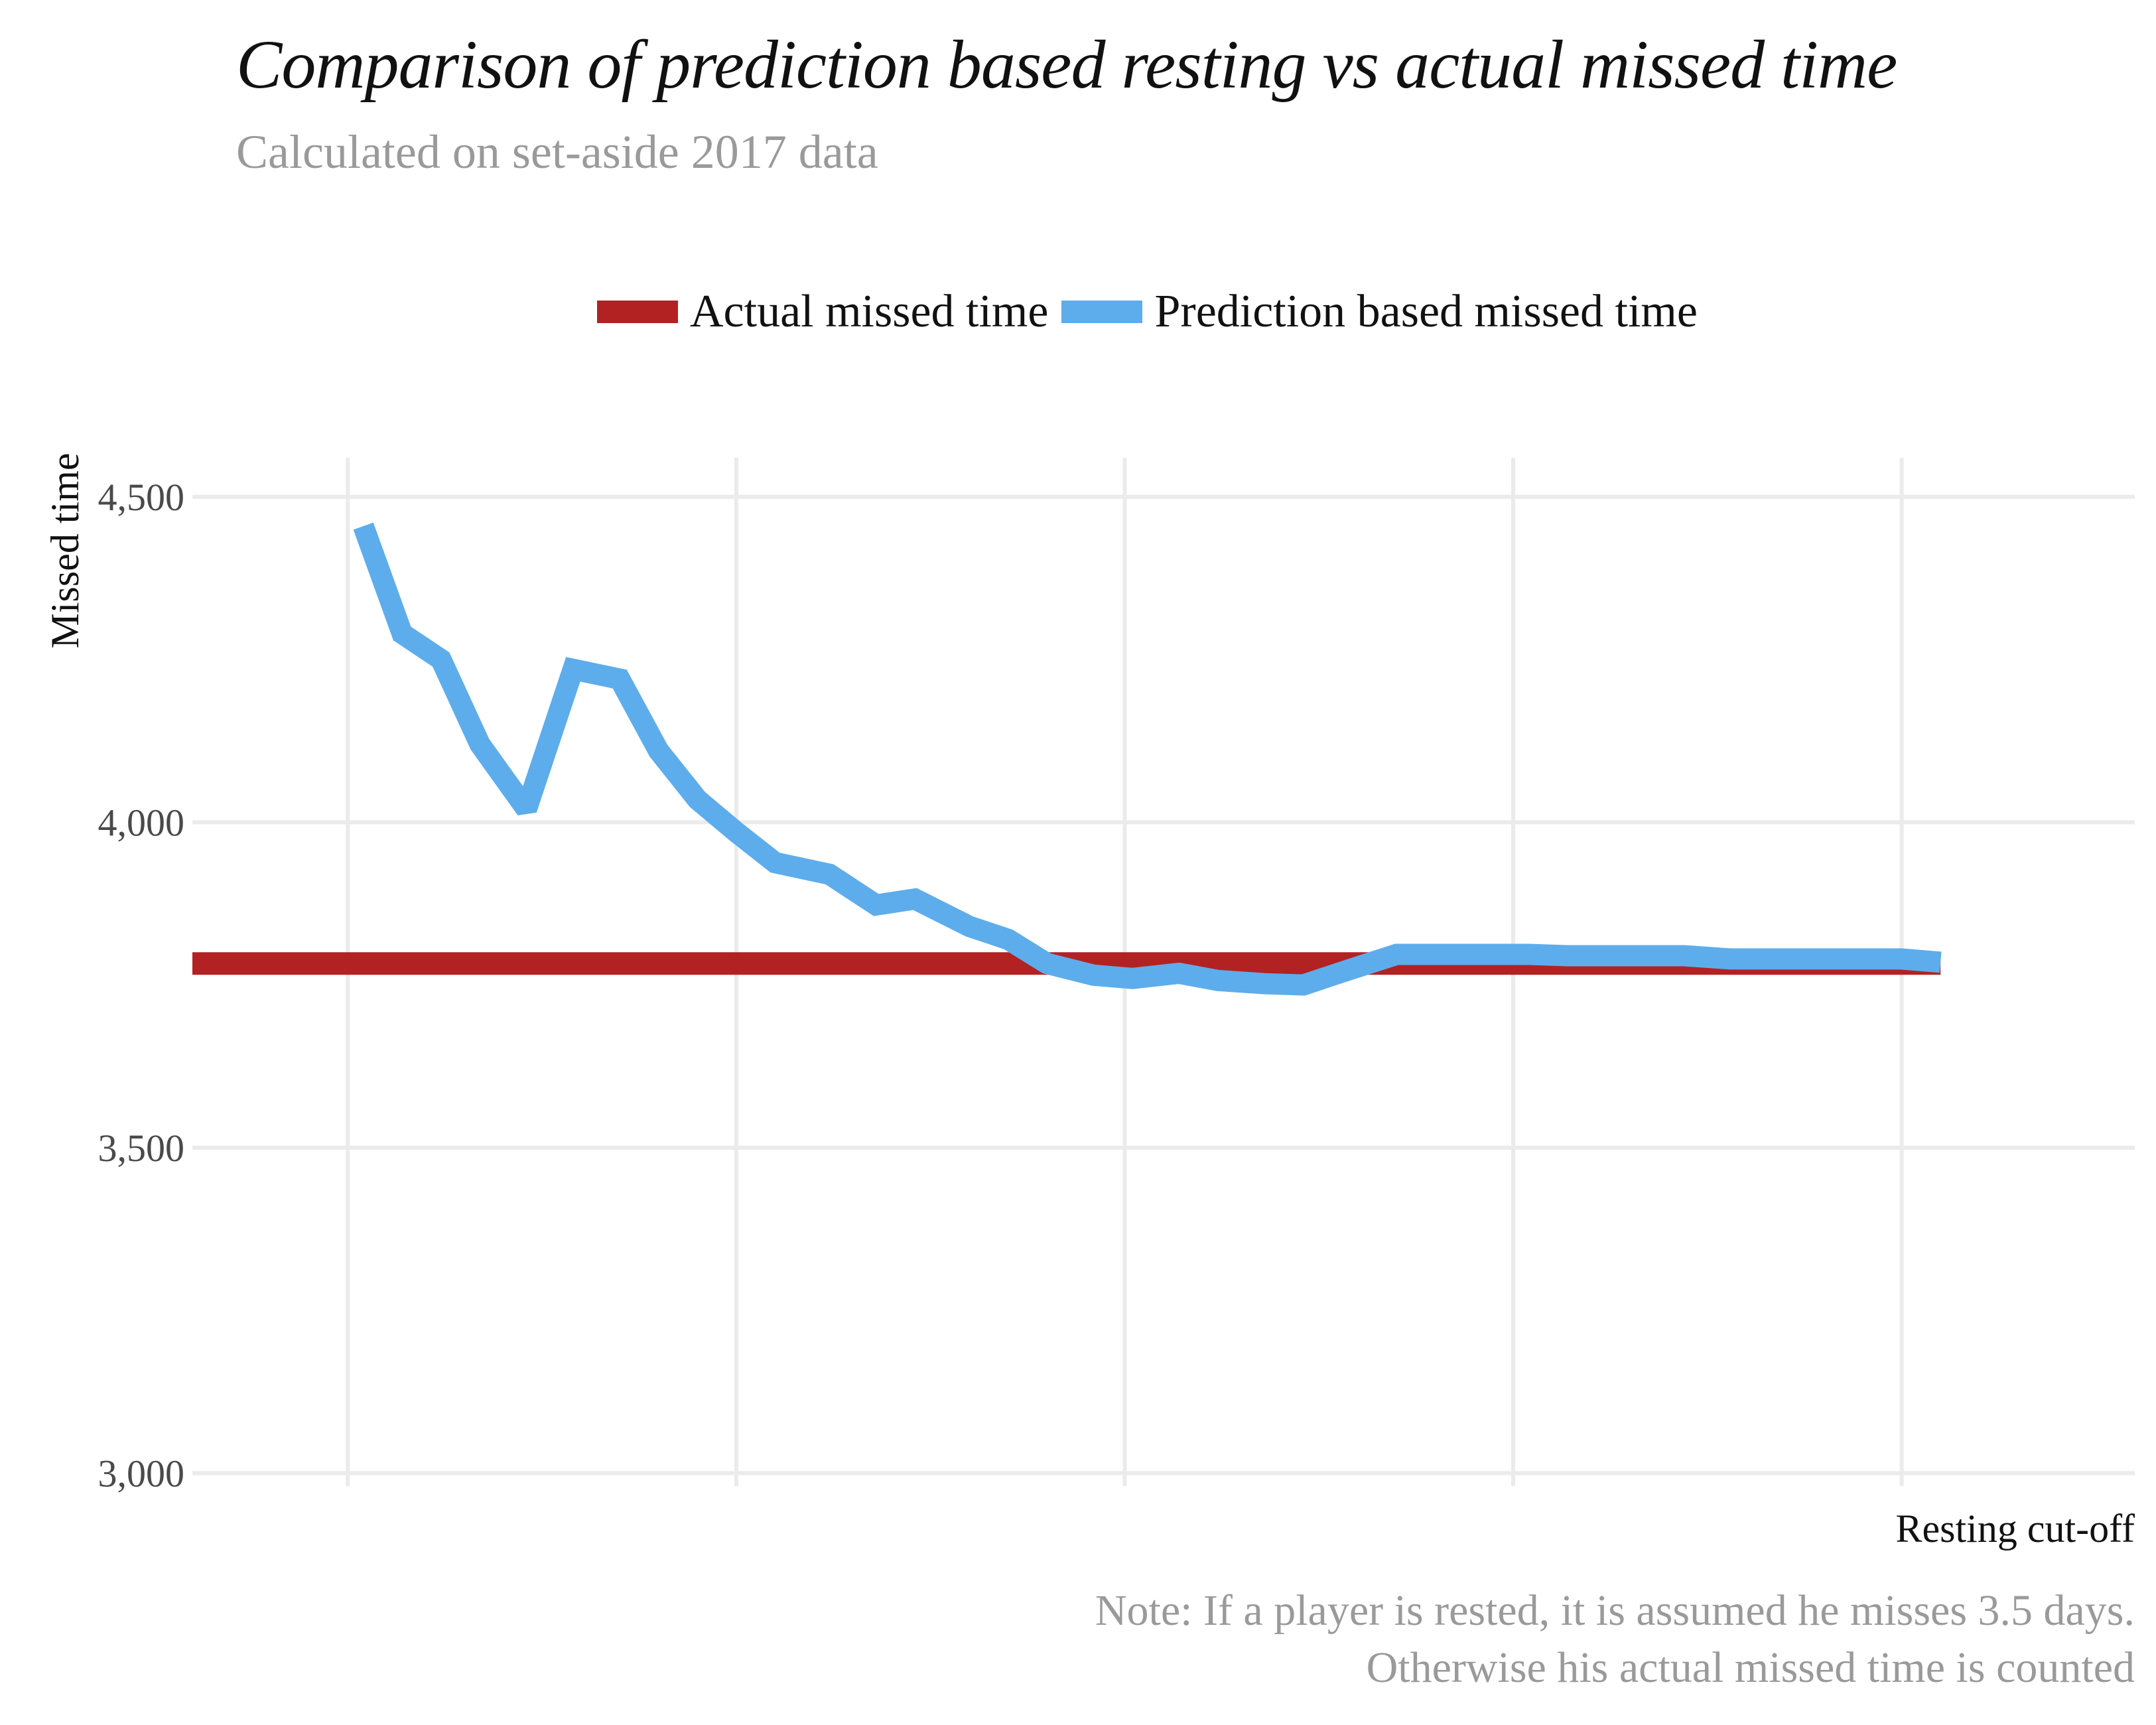 Image resolution: width=2156 pixels, height=1725 pixels. I want to click on x-axis-label: Resting cut-off, so click(2015, 1529).